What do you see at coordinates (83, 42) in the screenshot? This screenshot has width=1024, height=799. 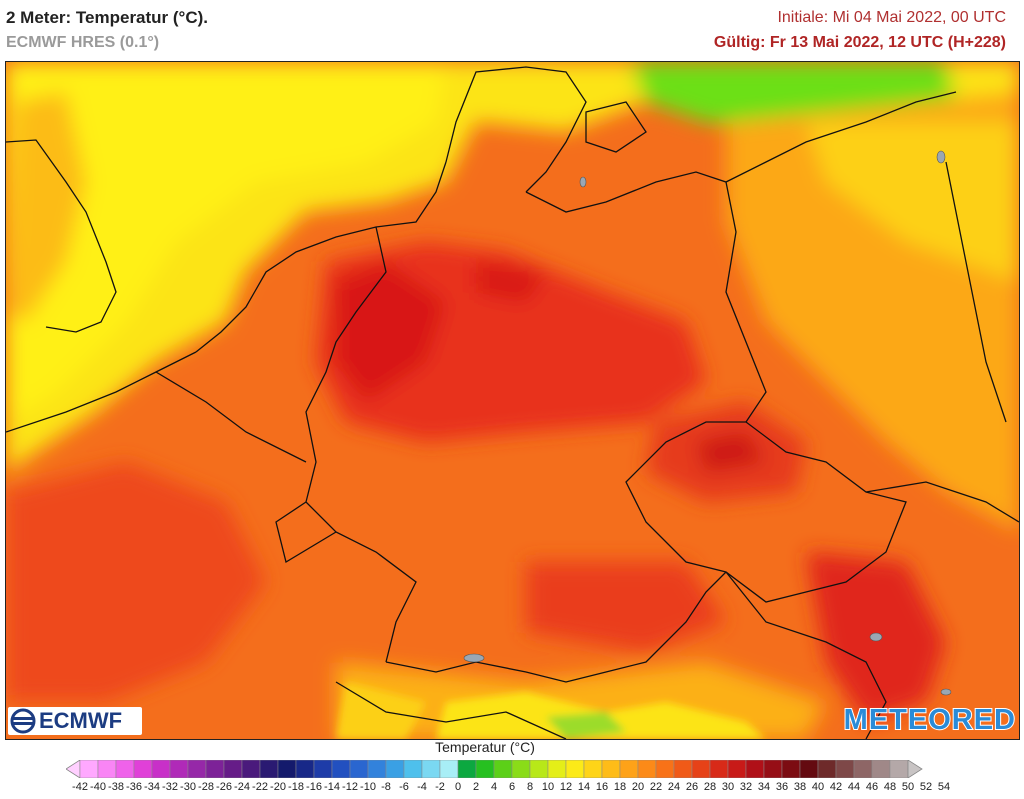 I see `model-label: ECMWF HRES (0.1°)` at bounding box center [83, 42].